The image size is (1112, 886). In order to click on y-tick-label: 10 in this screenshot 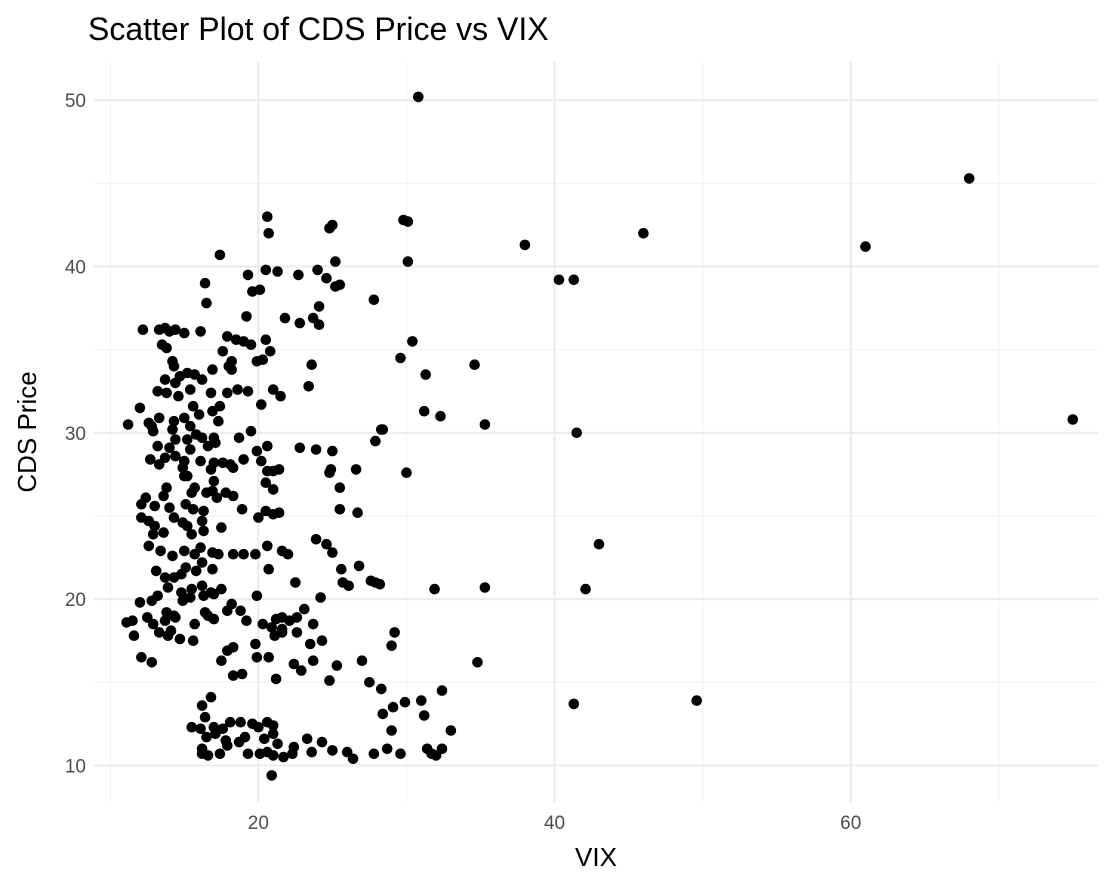, I will do `click(75, 766)`.